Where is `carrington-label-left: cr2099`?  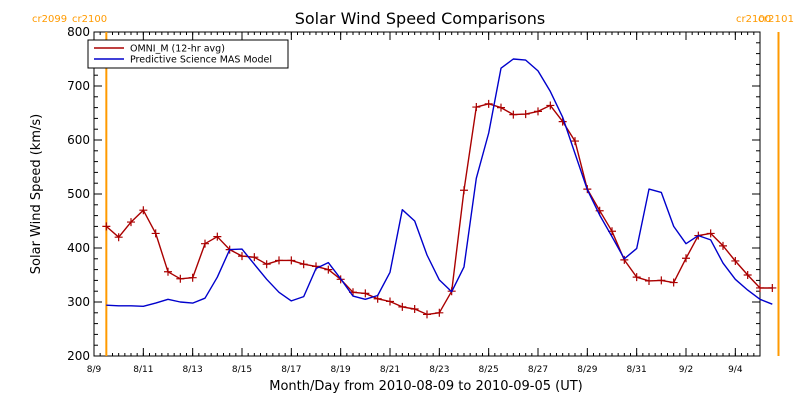
carrington-label-left: cr2099 is located at coordinates (49, 19).